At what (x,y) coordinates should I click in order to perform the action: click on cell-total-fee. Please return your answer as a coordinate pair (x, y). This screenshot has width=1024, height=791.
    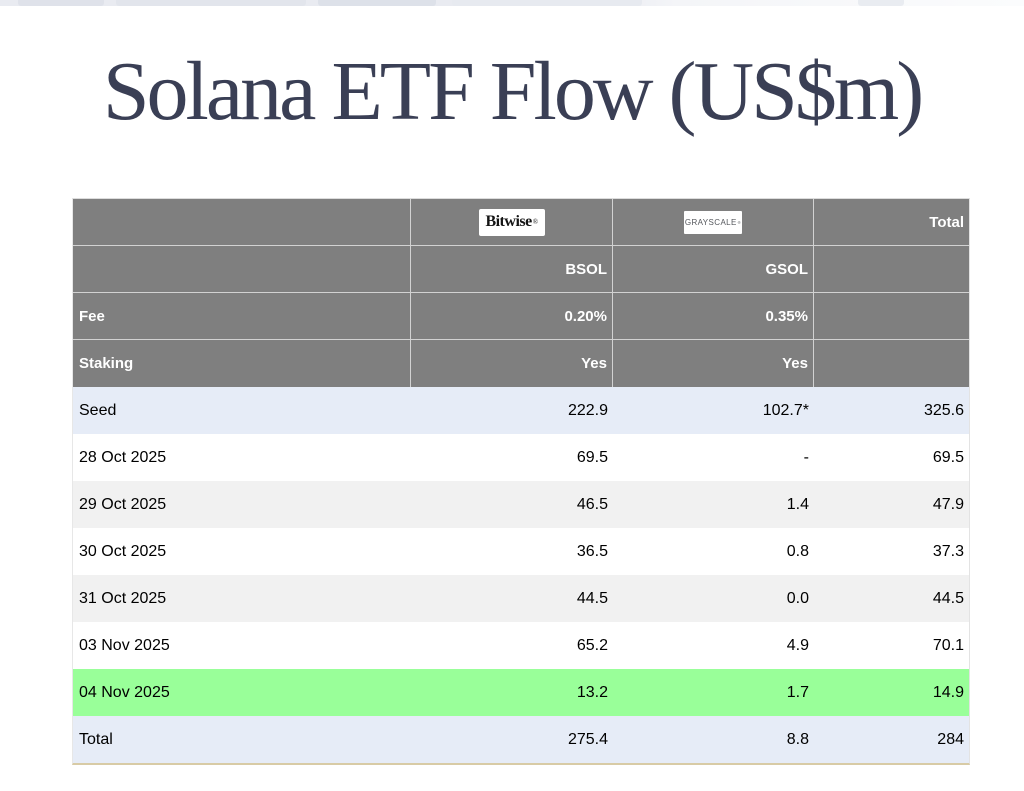
    Looking at the image, I should click on (891, 316).